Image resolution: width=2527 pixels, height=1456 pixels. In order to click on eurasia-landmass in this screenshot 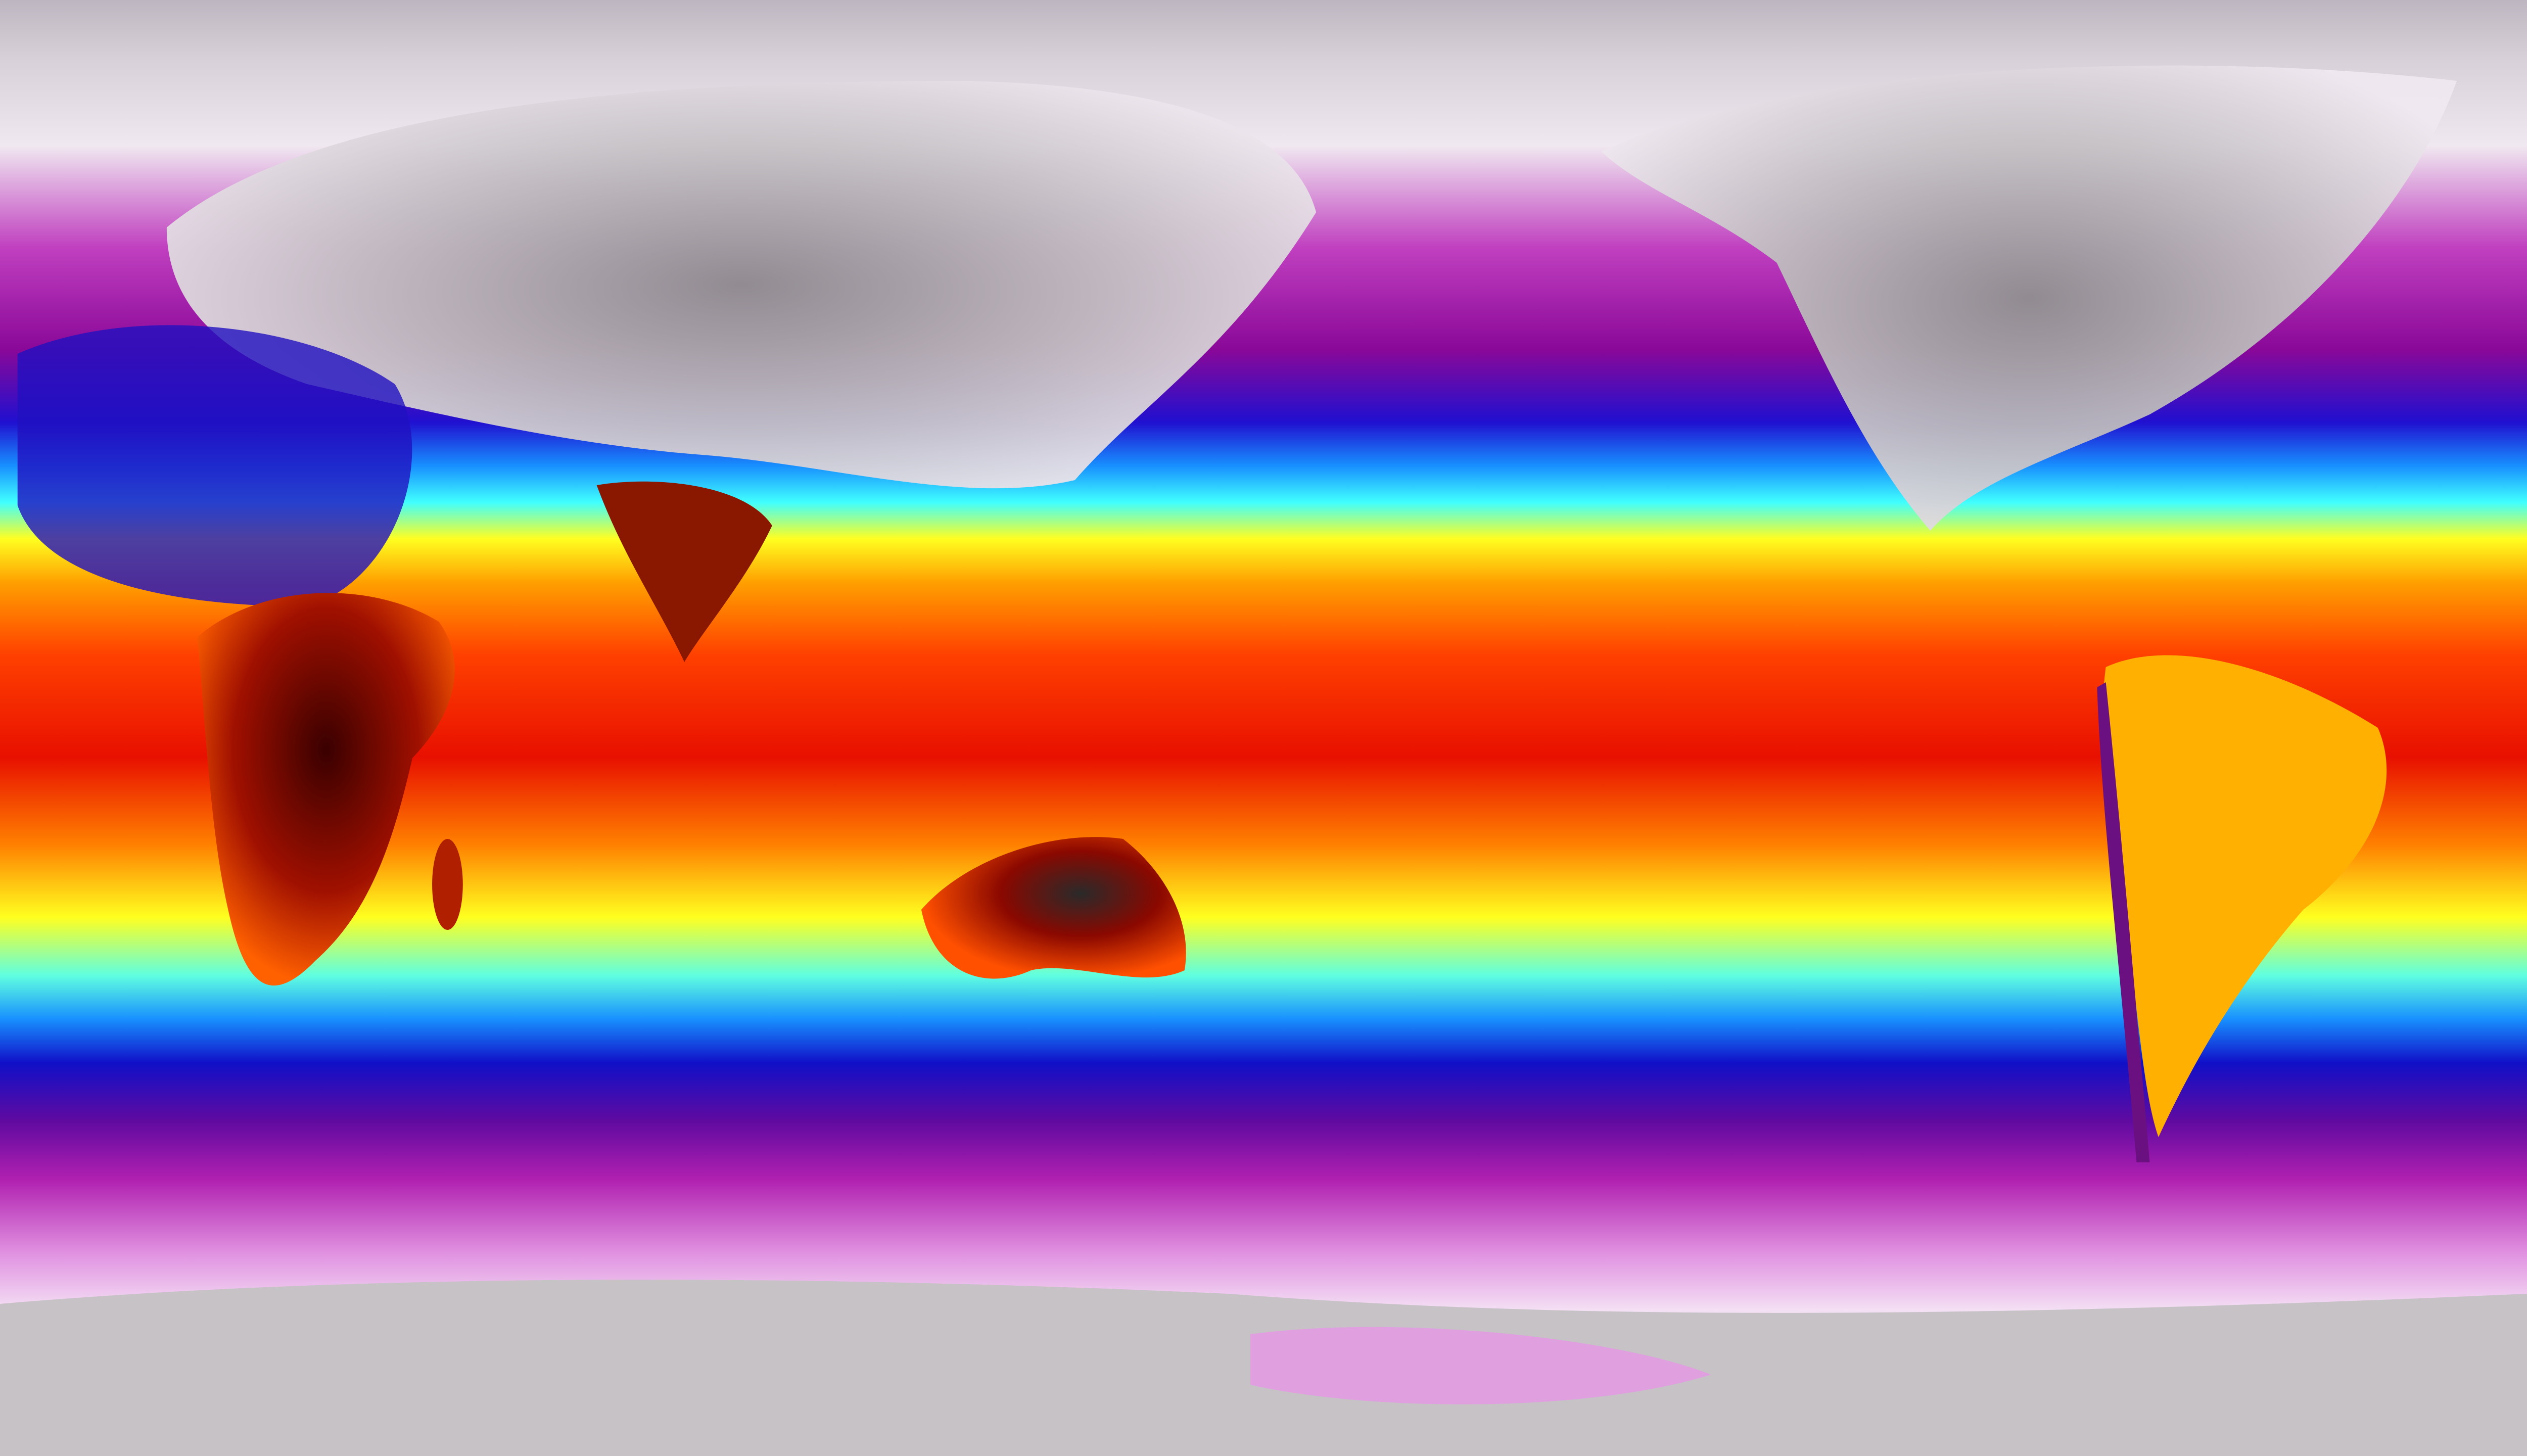, I will do `click(741, 285)`.